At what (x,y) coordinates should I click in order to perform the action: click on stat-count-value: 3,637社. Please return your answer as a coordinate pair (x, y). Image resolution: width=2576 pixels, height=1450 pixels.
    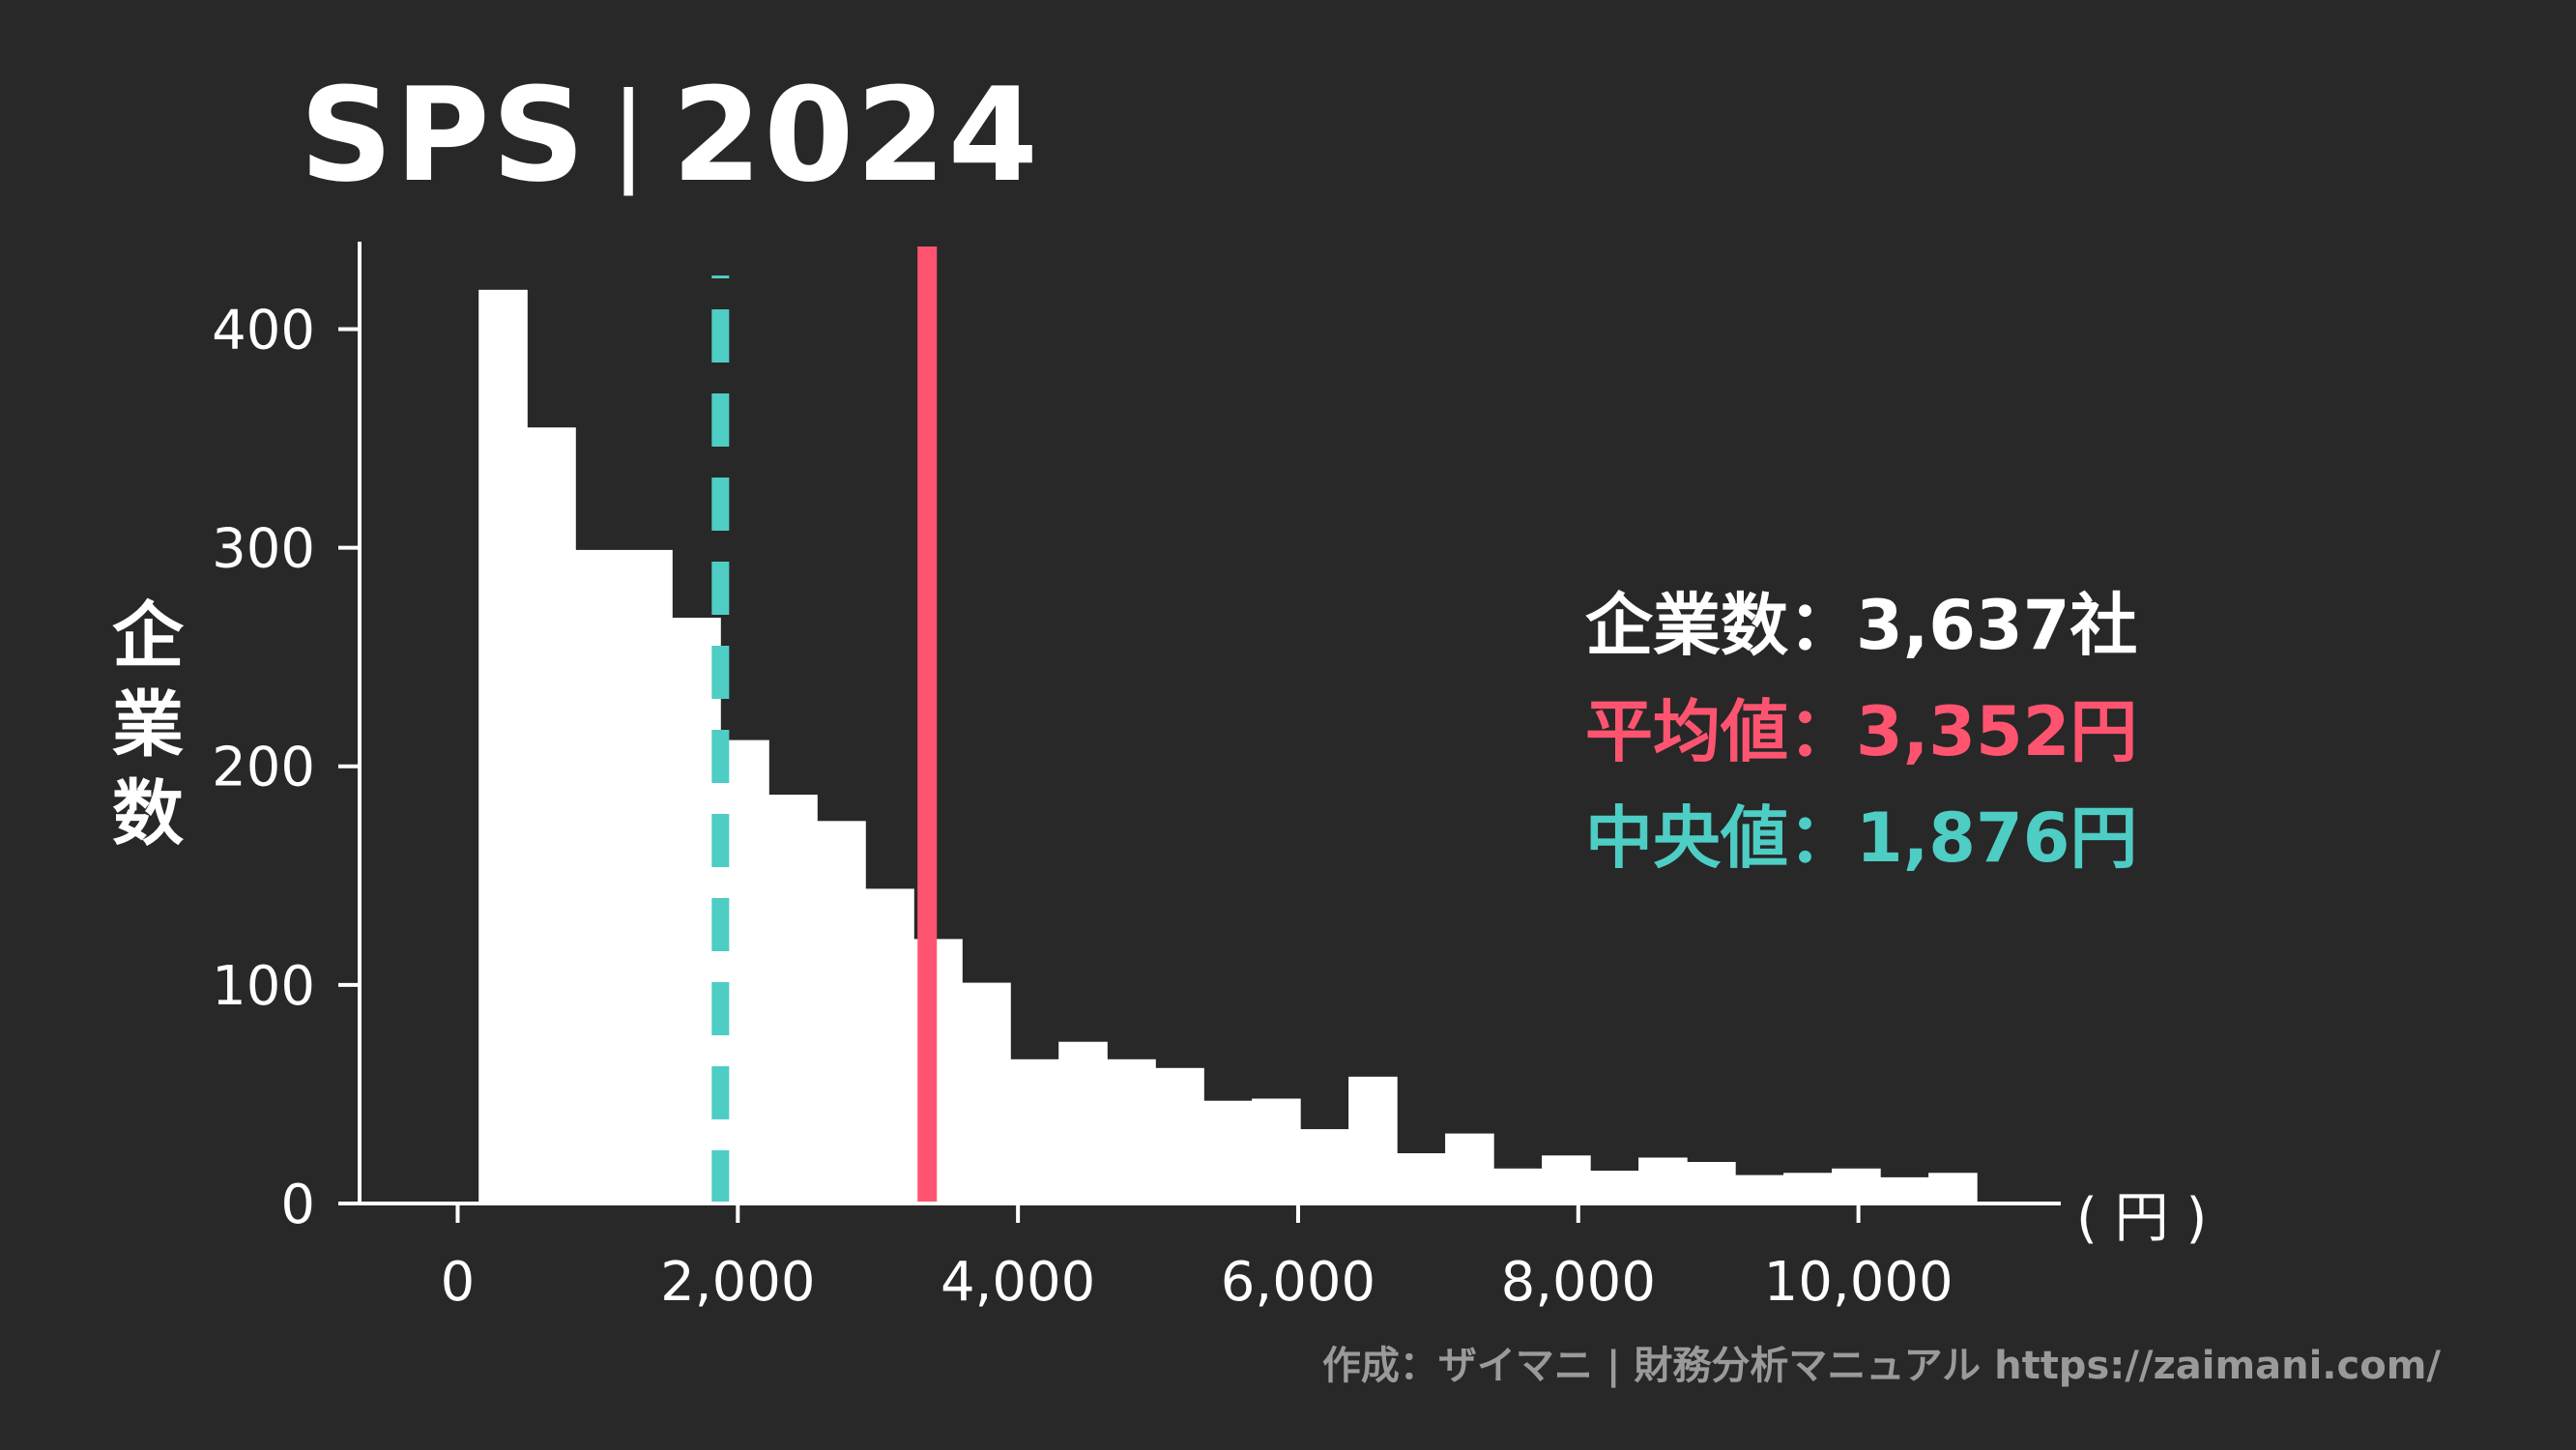
    Looking at the image, I should click on (1997, 625).